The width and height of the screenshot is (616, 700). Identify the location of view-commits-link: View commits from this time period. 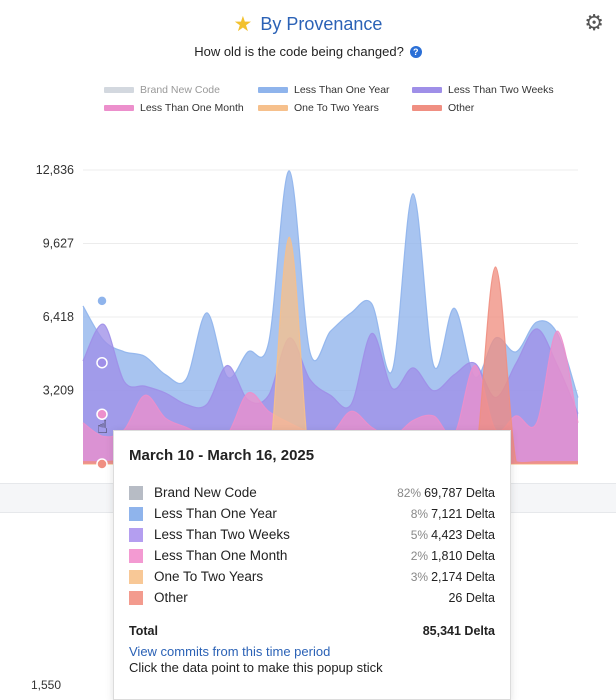
(230, 651).